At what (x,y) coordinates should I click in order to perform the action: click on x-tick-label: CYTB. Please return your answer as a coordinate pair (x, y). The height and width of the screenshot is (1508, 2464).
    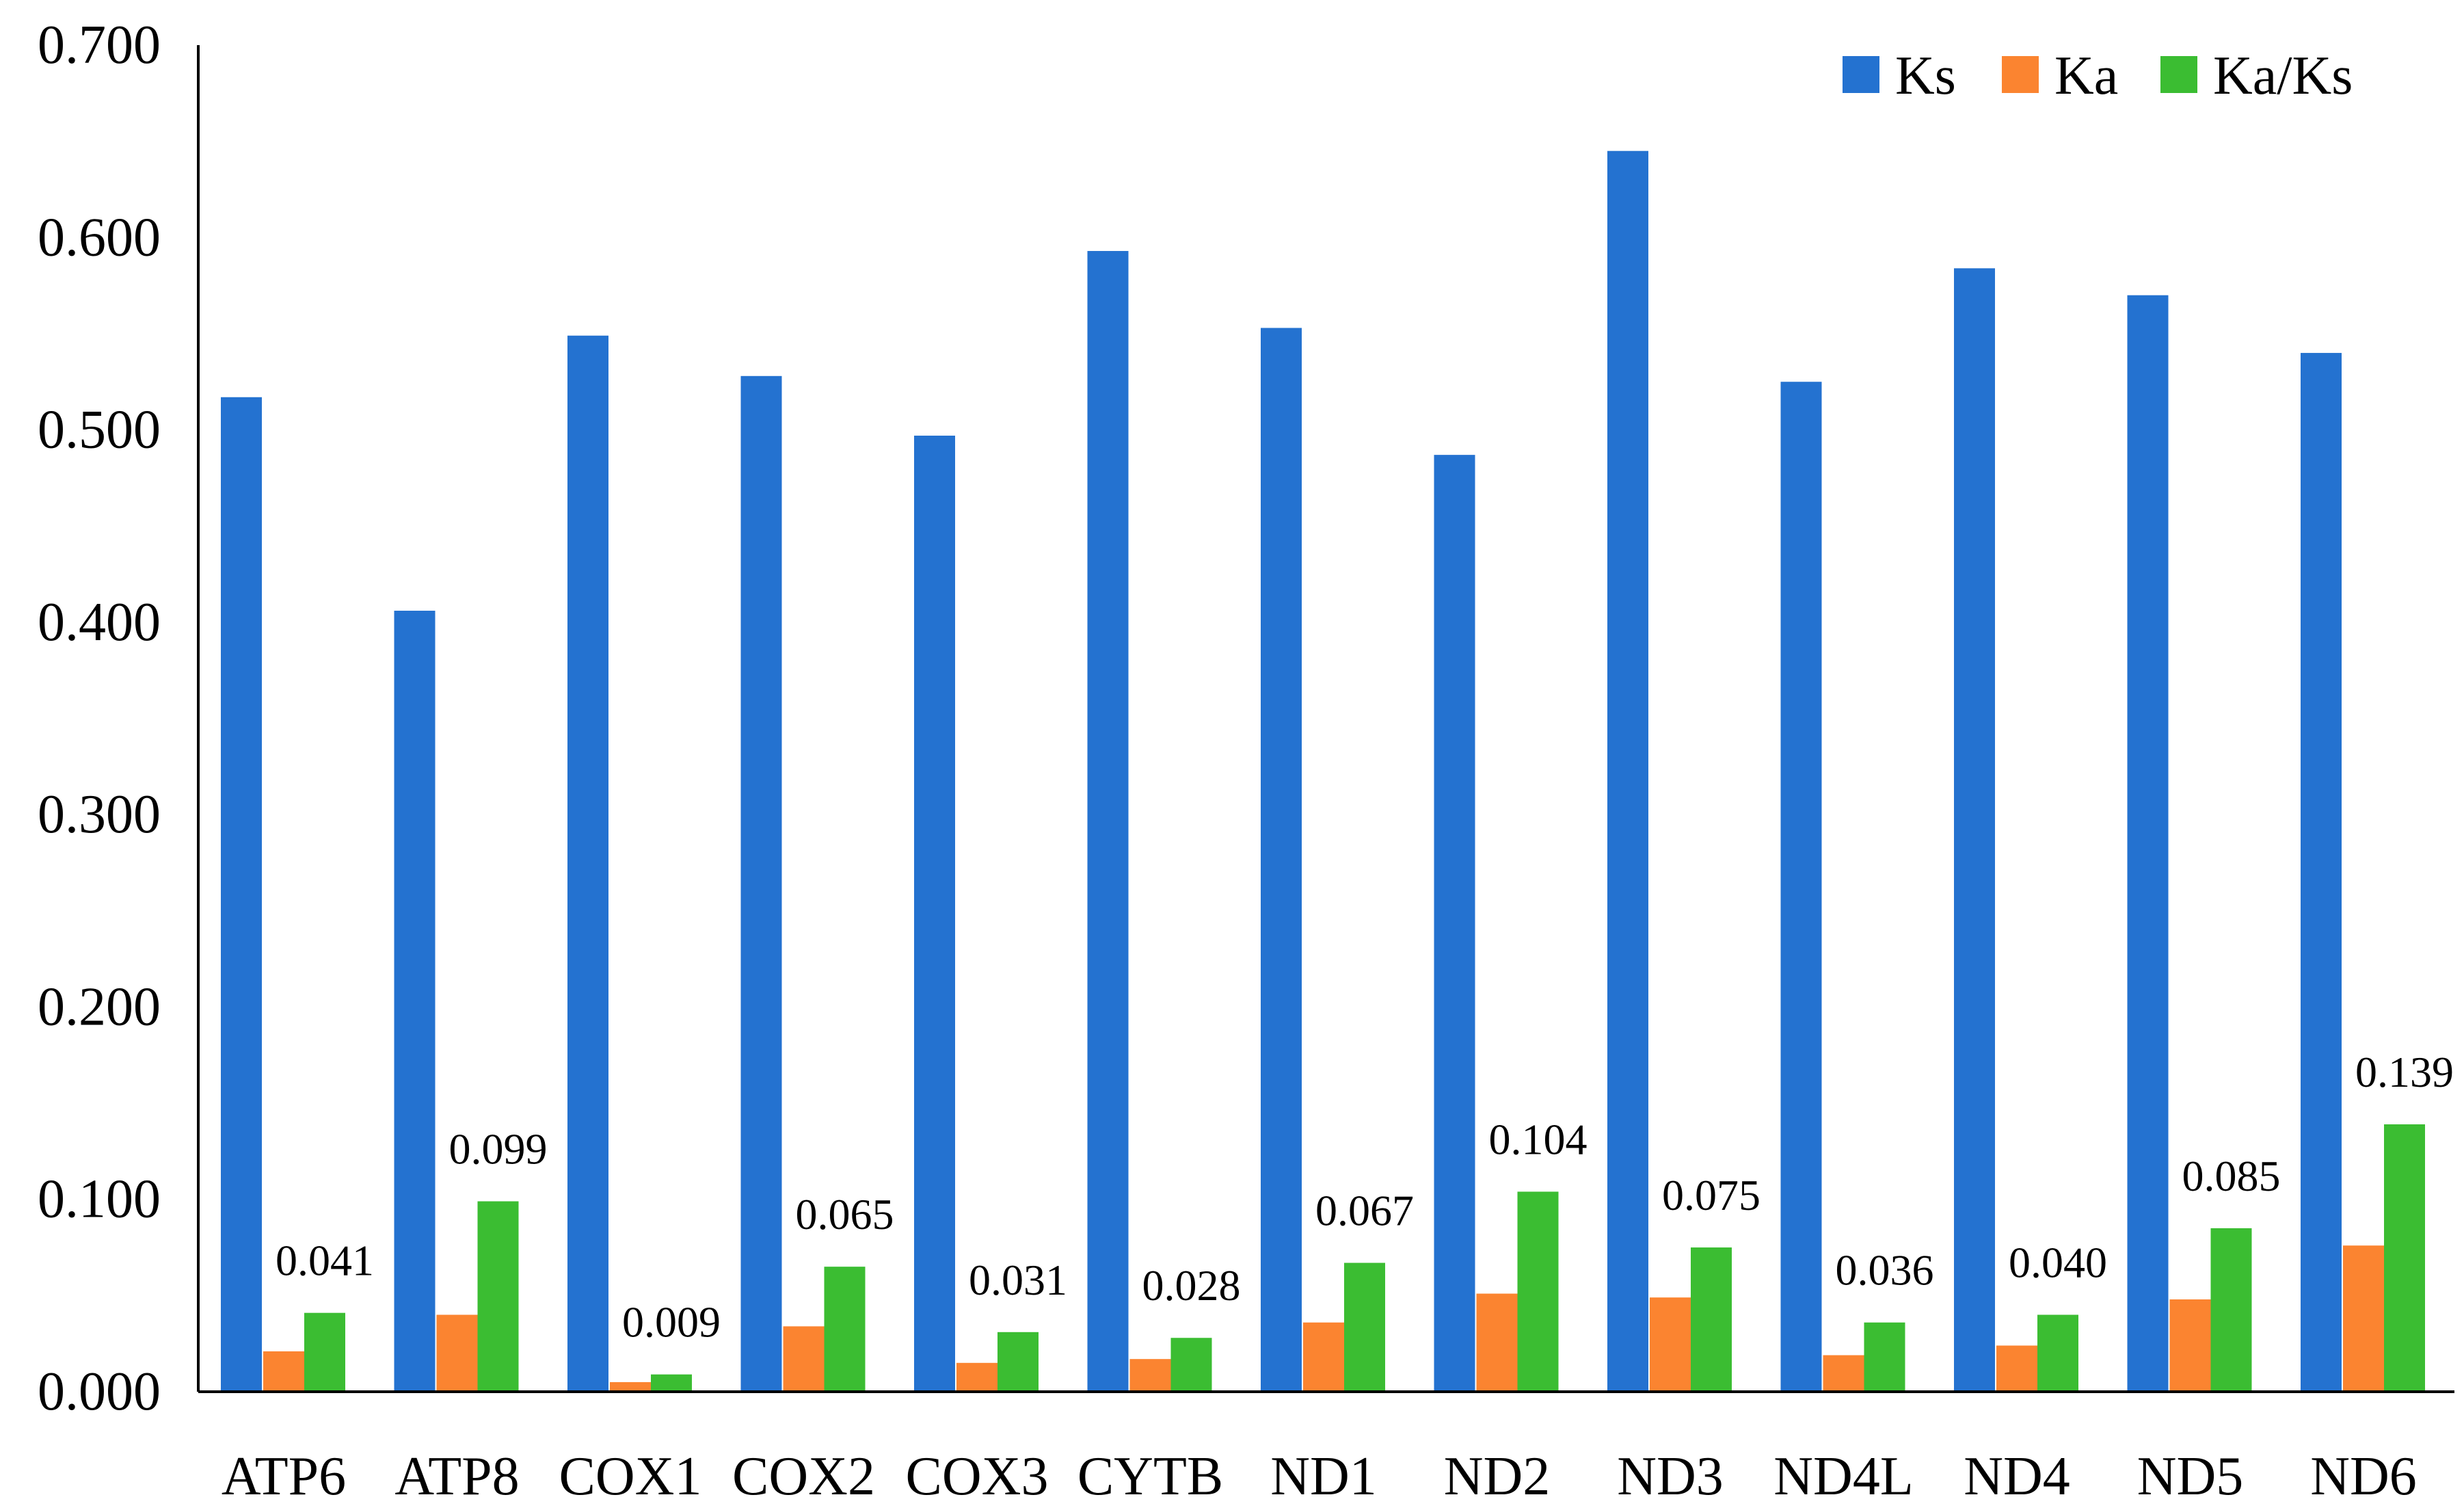
    Looking at the image, I should click on (1150, 1477).